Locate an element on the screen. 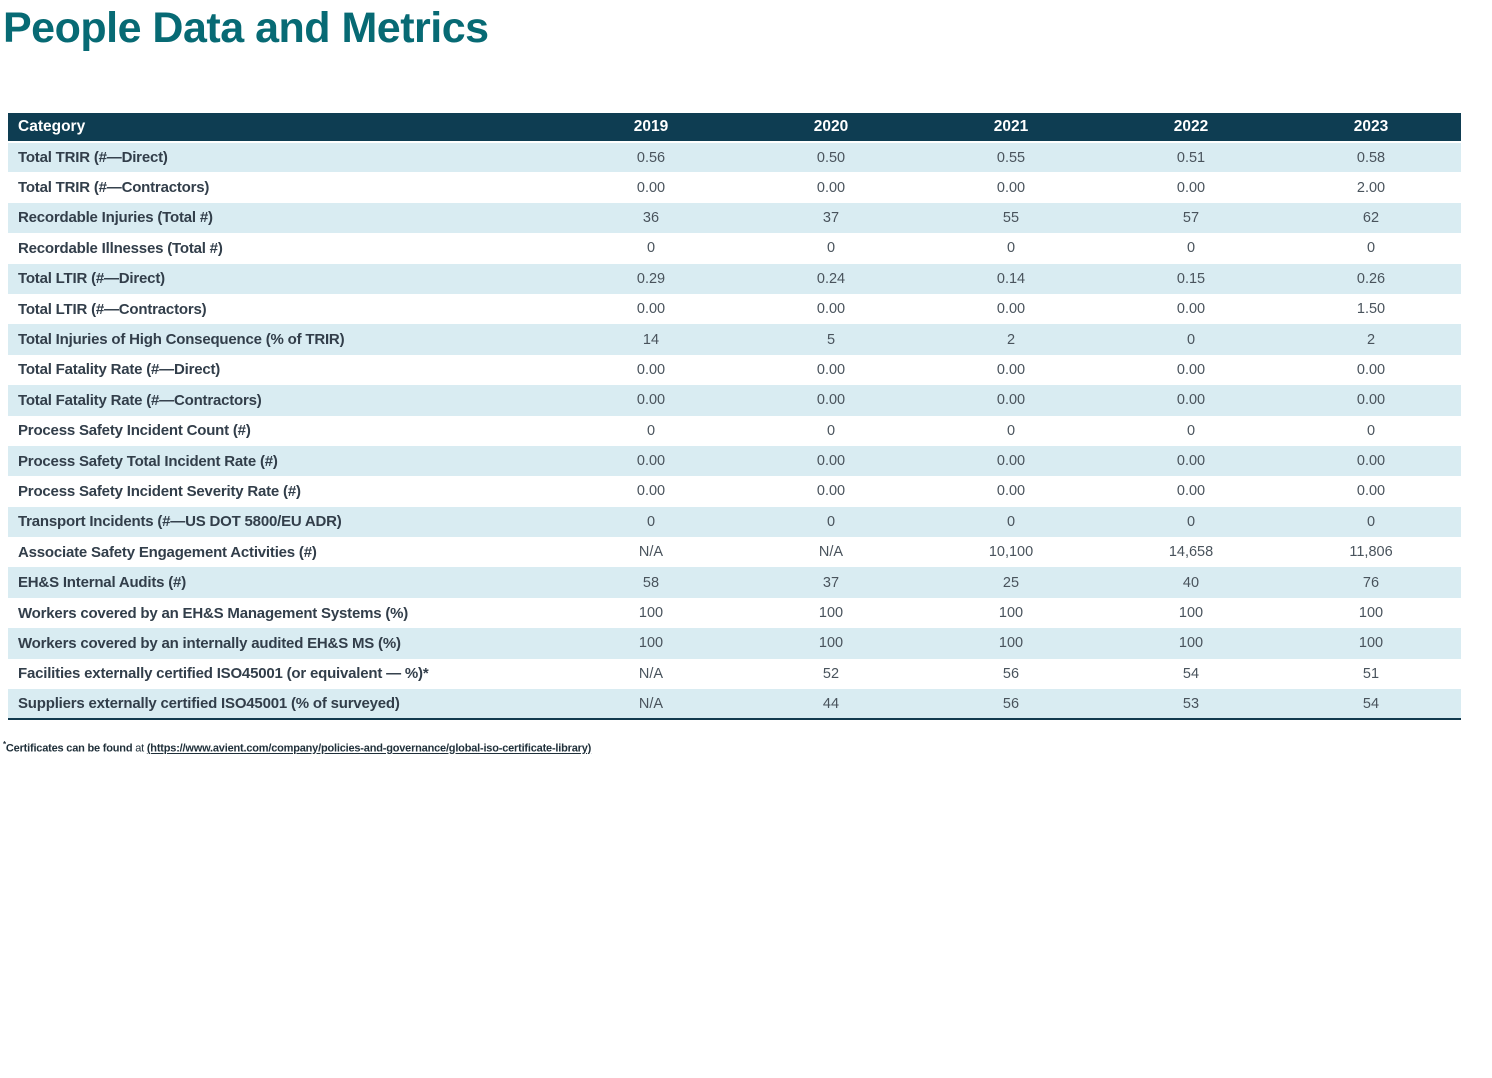 The image size is (1492, 1078). category-cell: Total LTIR (#—Contractors) is located at coordinates (112, 309).